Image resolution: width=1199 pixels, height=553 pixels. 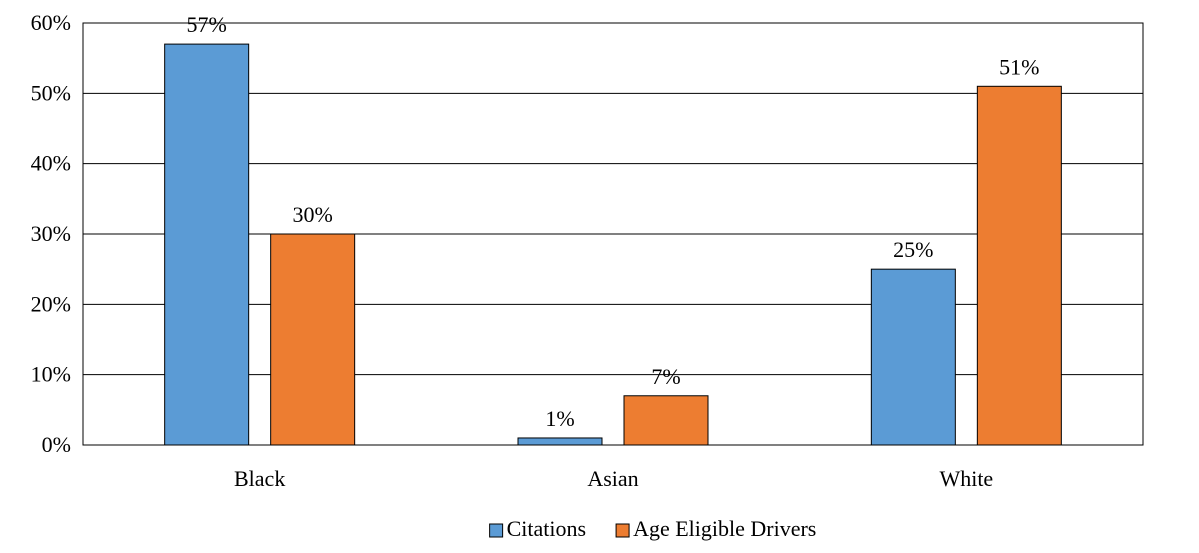 I want to click on legend-label: Citations, so click(x=546, y=528).